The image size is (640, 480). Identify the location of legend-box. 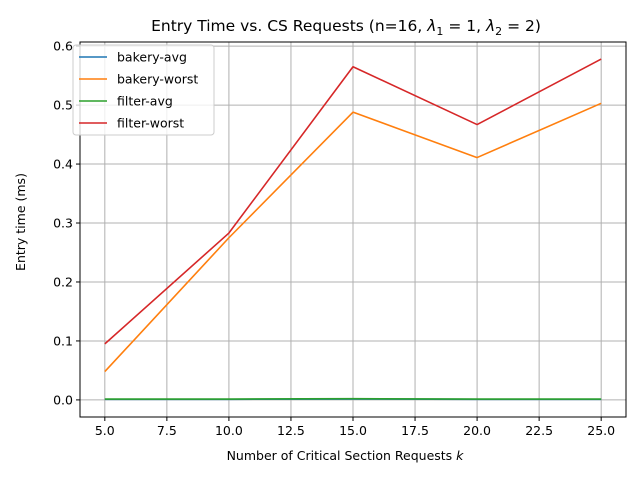
(143, 90).